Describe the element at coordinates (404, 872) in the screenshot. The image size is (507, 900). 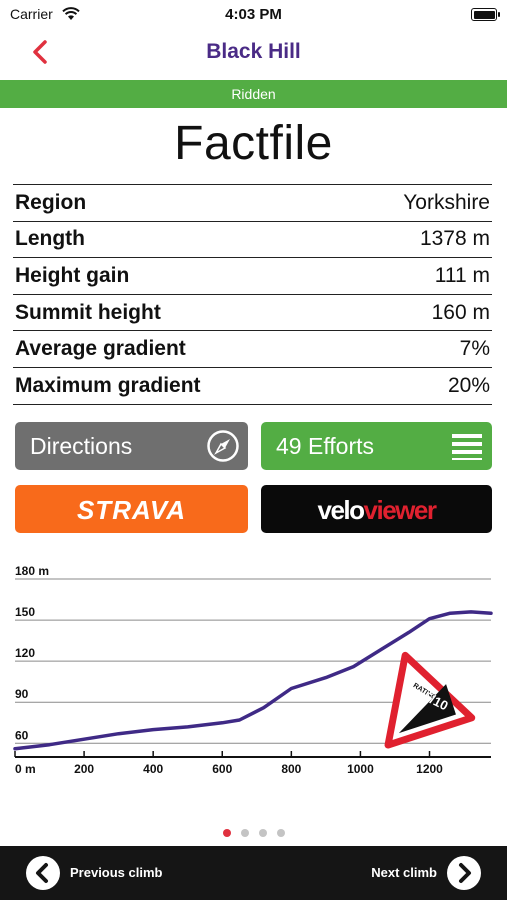
I see `next-climb-label: Next climb` at that location.